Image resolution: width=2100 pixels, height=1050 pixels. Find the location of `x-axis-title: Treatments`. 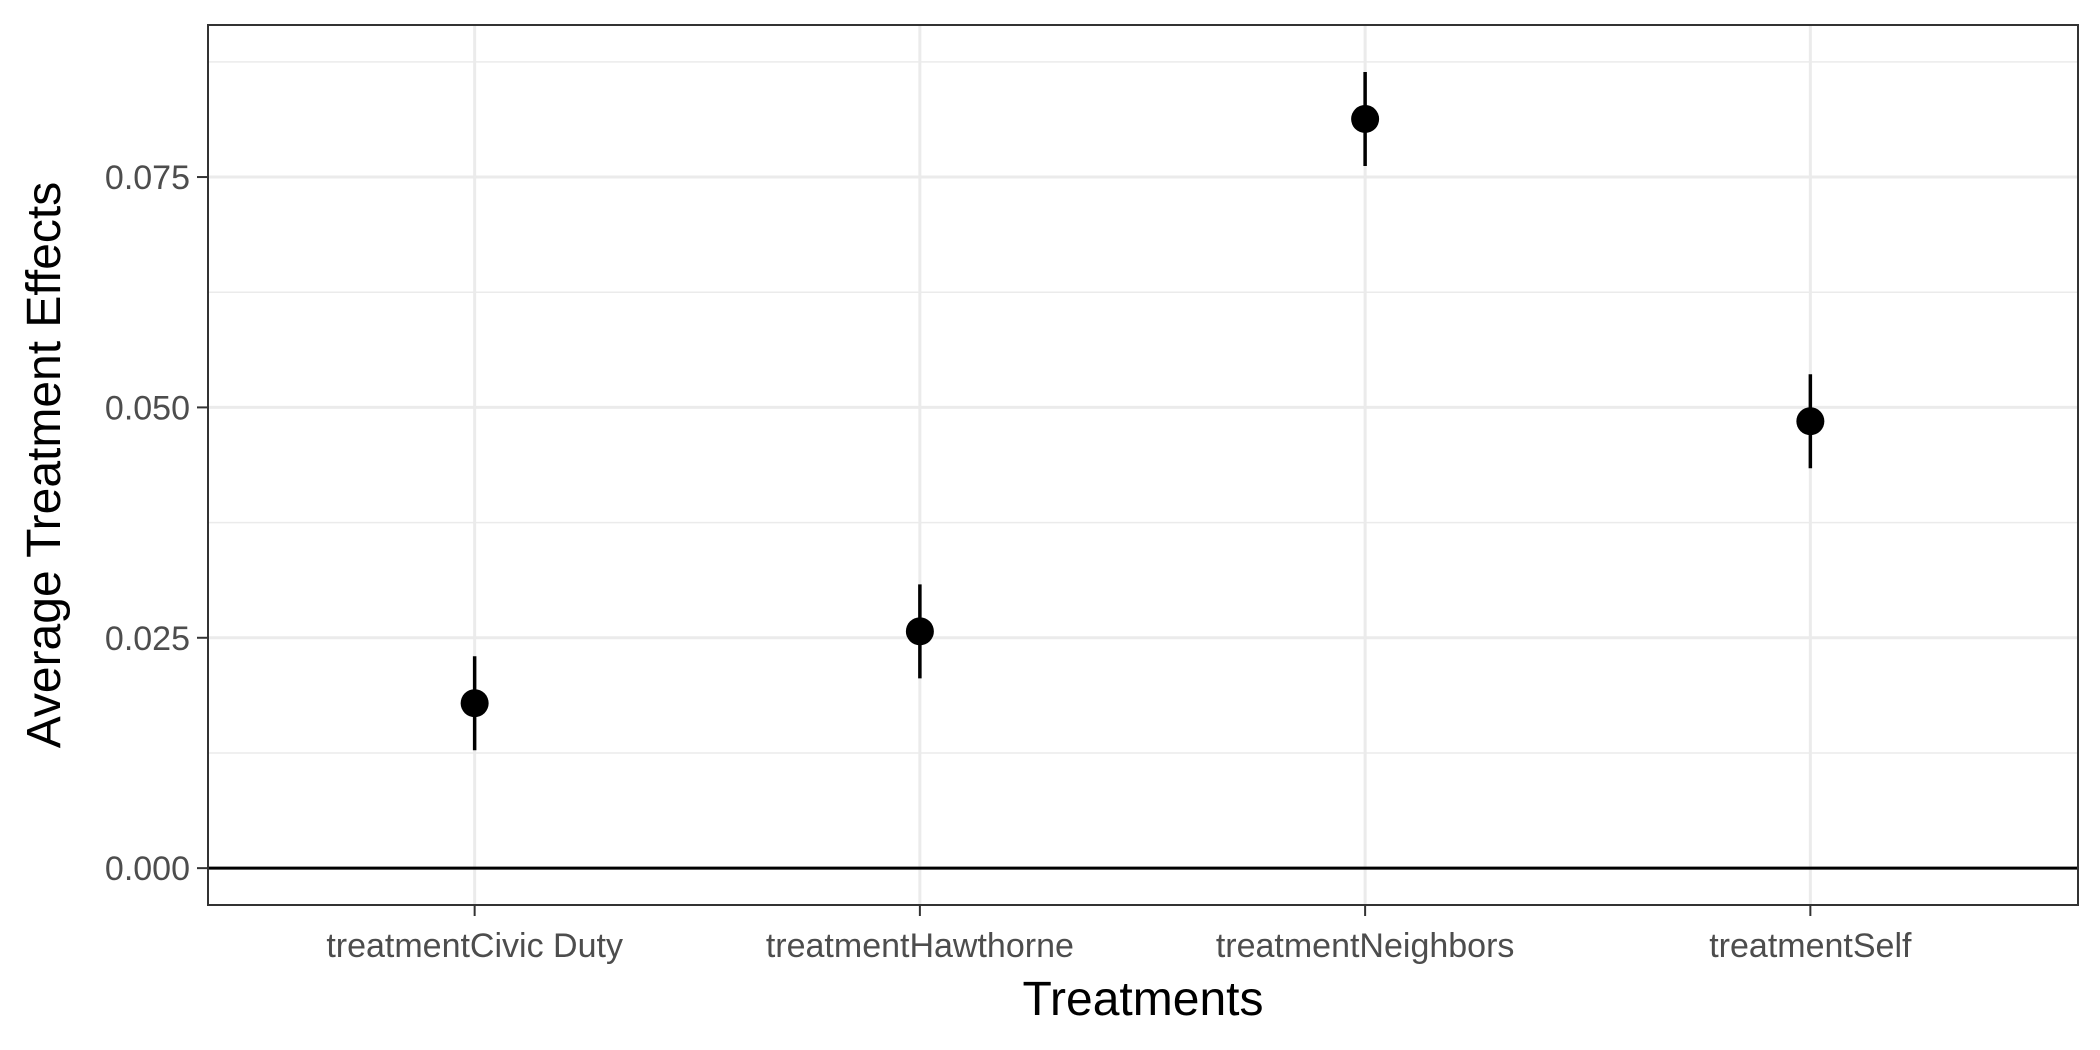

x-axis-title: Treatments is located at coordinates (1143, 999).